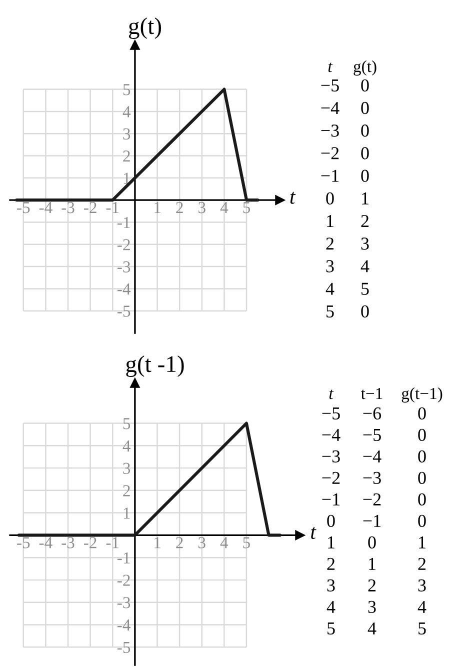 Image resolution: width=455 pixels, height=667 pixels. Describe the element at coordinates (422, 395) in the screenshot. I see `text: g(t−1)` at that location.